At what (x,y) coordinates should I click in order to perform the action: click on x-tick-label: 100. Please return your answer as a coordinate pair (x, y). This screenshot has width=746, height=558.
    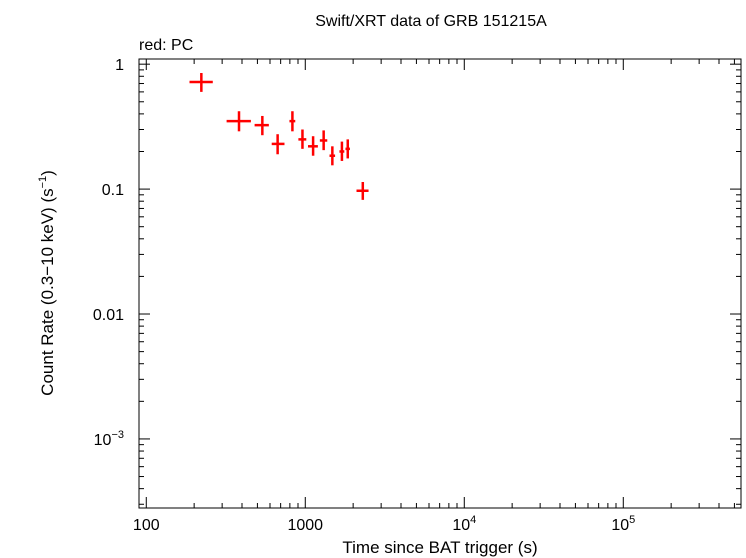
    Looking at the image, I should click on (146, 525).